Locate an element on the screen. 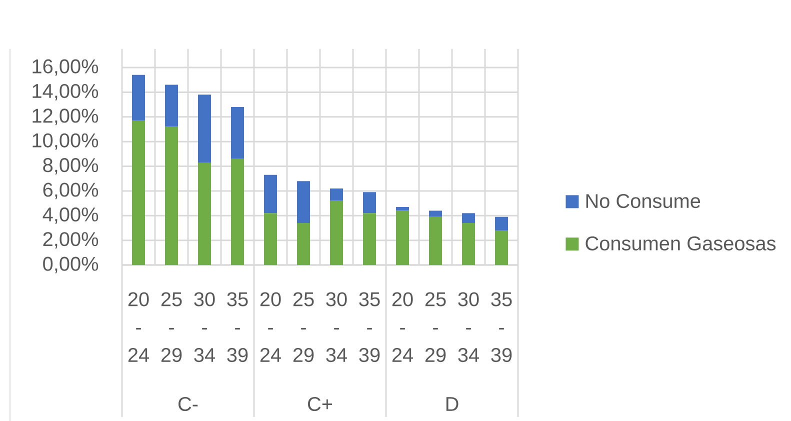 This screenshot has width=791, height=421. legend-label: Consumen Gaseosas is located at coordinates (681, 243).